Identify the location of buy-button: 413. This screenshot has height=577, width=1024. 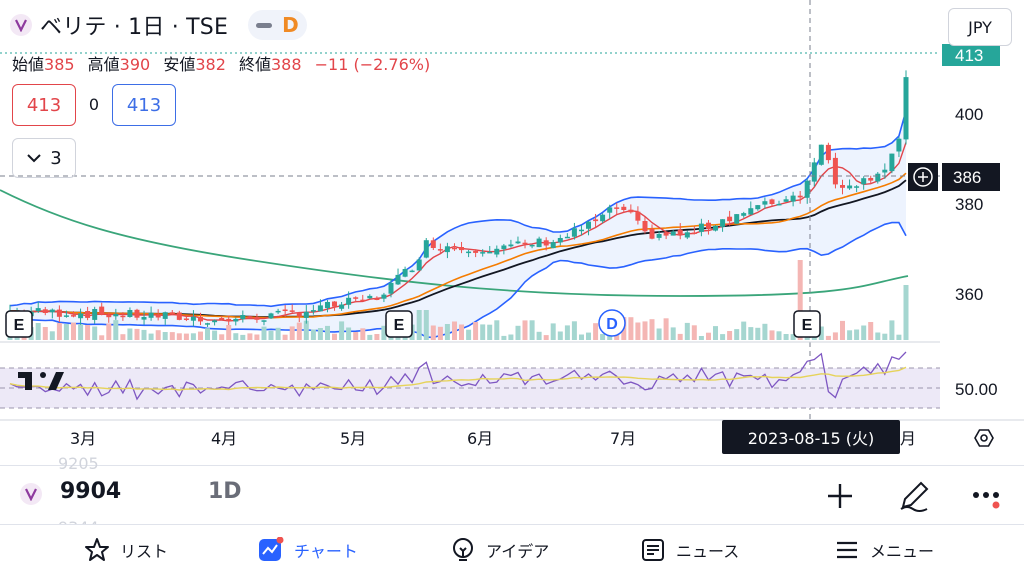
(144, 105).